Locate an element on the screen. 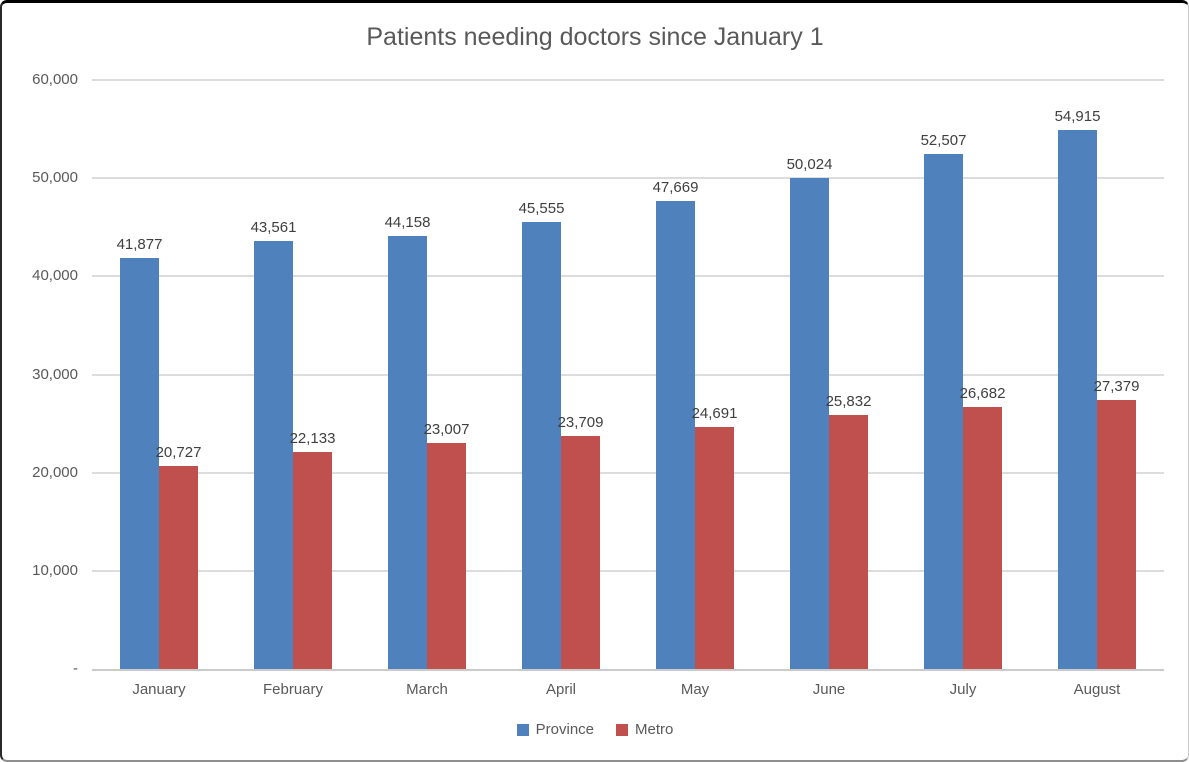 Image resolution: width=1189 pixels, height=762 pixels. legend-label: Province is located at coordinates (564, 729).